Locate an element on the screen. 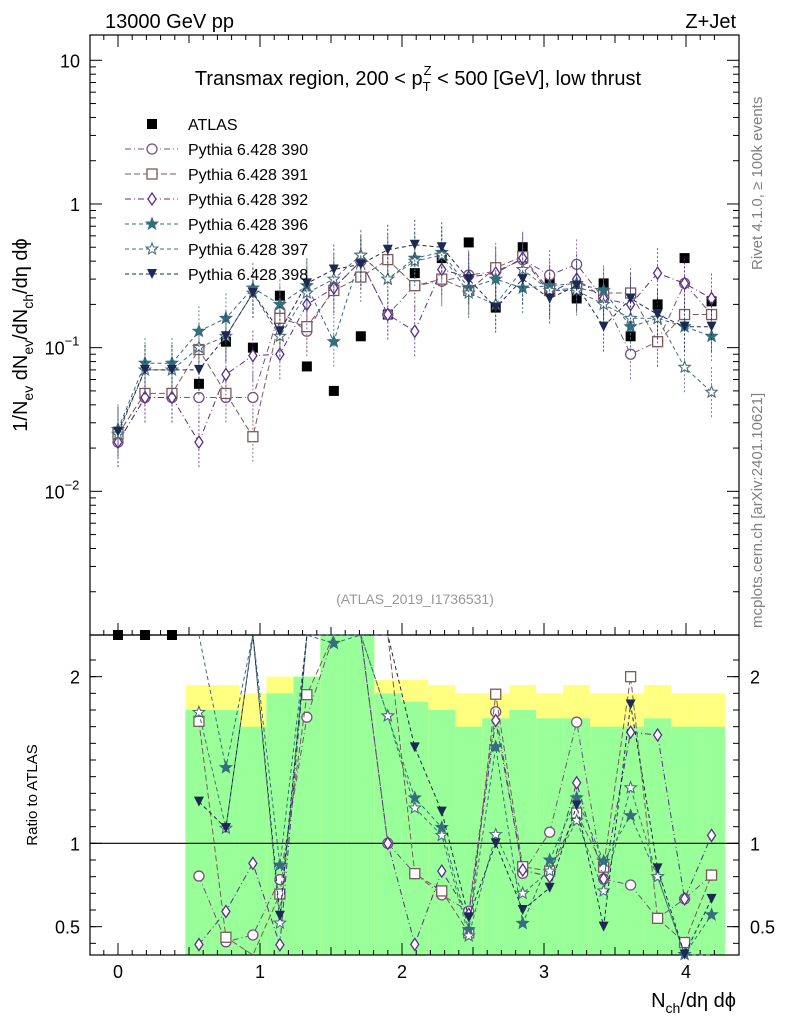  x-tick-label: 2 is located at coordinates (402, 972).